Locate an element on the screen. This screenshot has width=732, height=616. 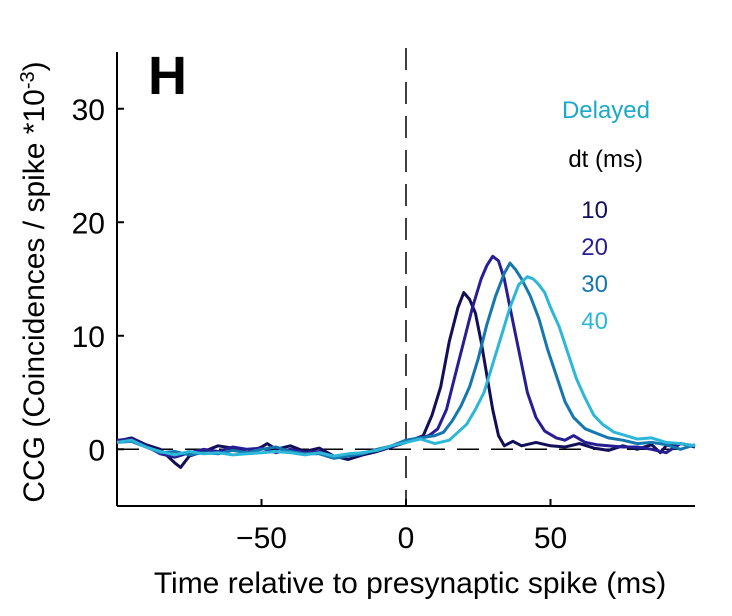
legend-subtitle: dt (ms) is located at coordinates (605, 159).